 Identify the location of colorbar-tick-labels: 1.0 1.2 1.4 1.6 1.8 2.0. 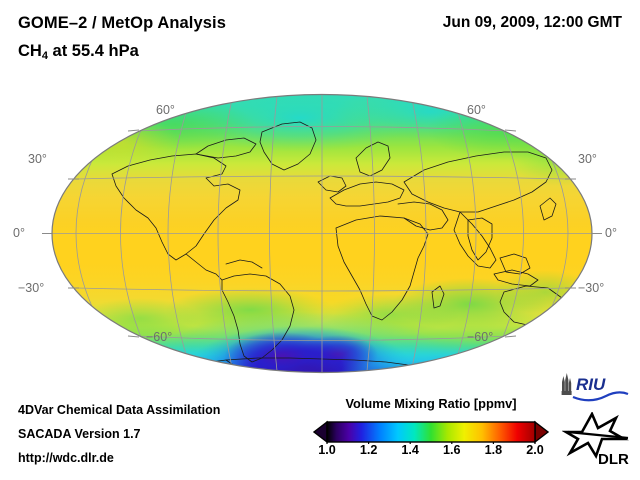
(431, 453).